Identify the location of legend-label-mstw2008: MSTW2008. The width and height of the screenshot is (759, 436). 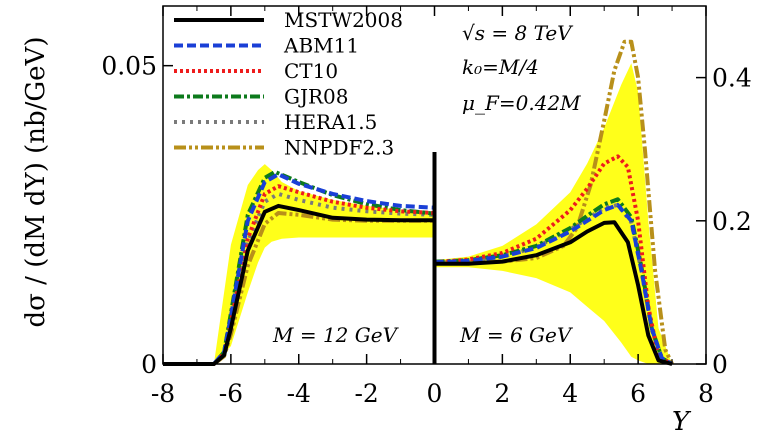
(343, 20).